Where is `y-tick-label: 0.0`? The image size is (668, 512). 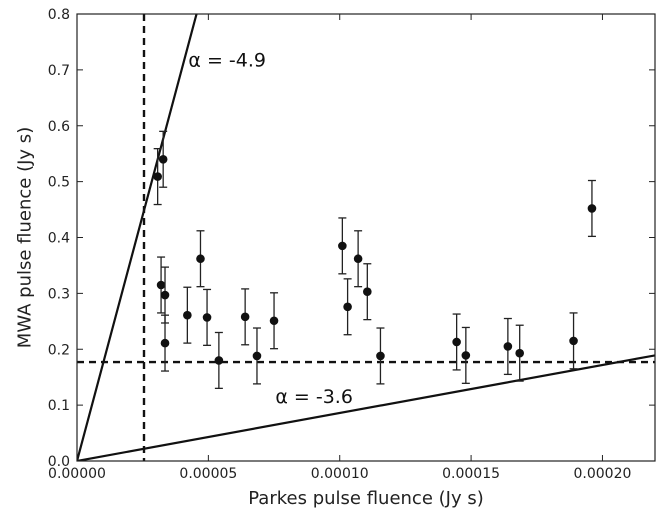
y-tick-label: 0.0 is located at coordinates (59, 462).